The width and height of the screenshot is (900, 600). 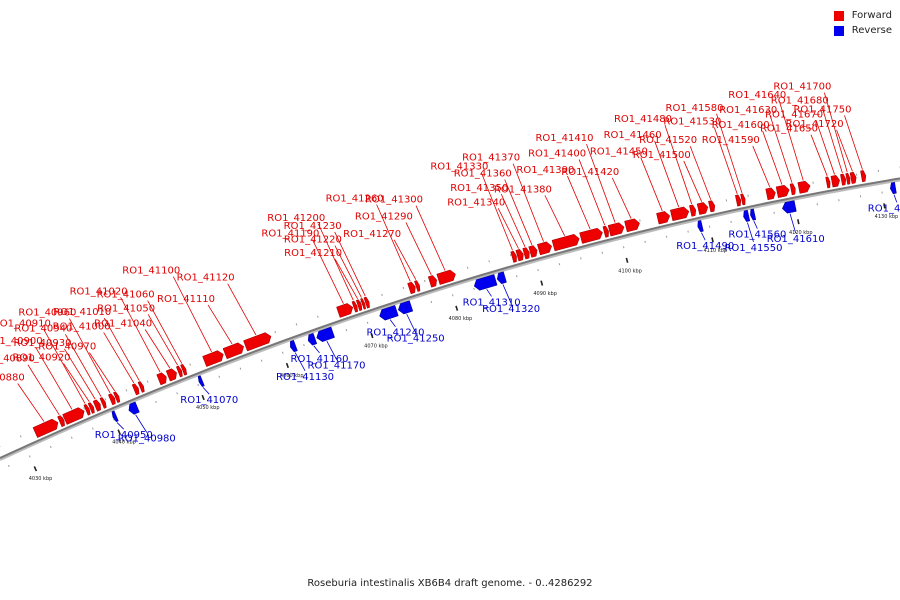 What do you see at coordinates (695, 108) in the screenshot?
I see `forward-gene-label: RO1_41580` at bounding box center [695, 108].